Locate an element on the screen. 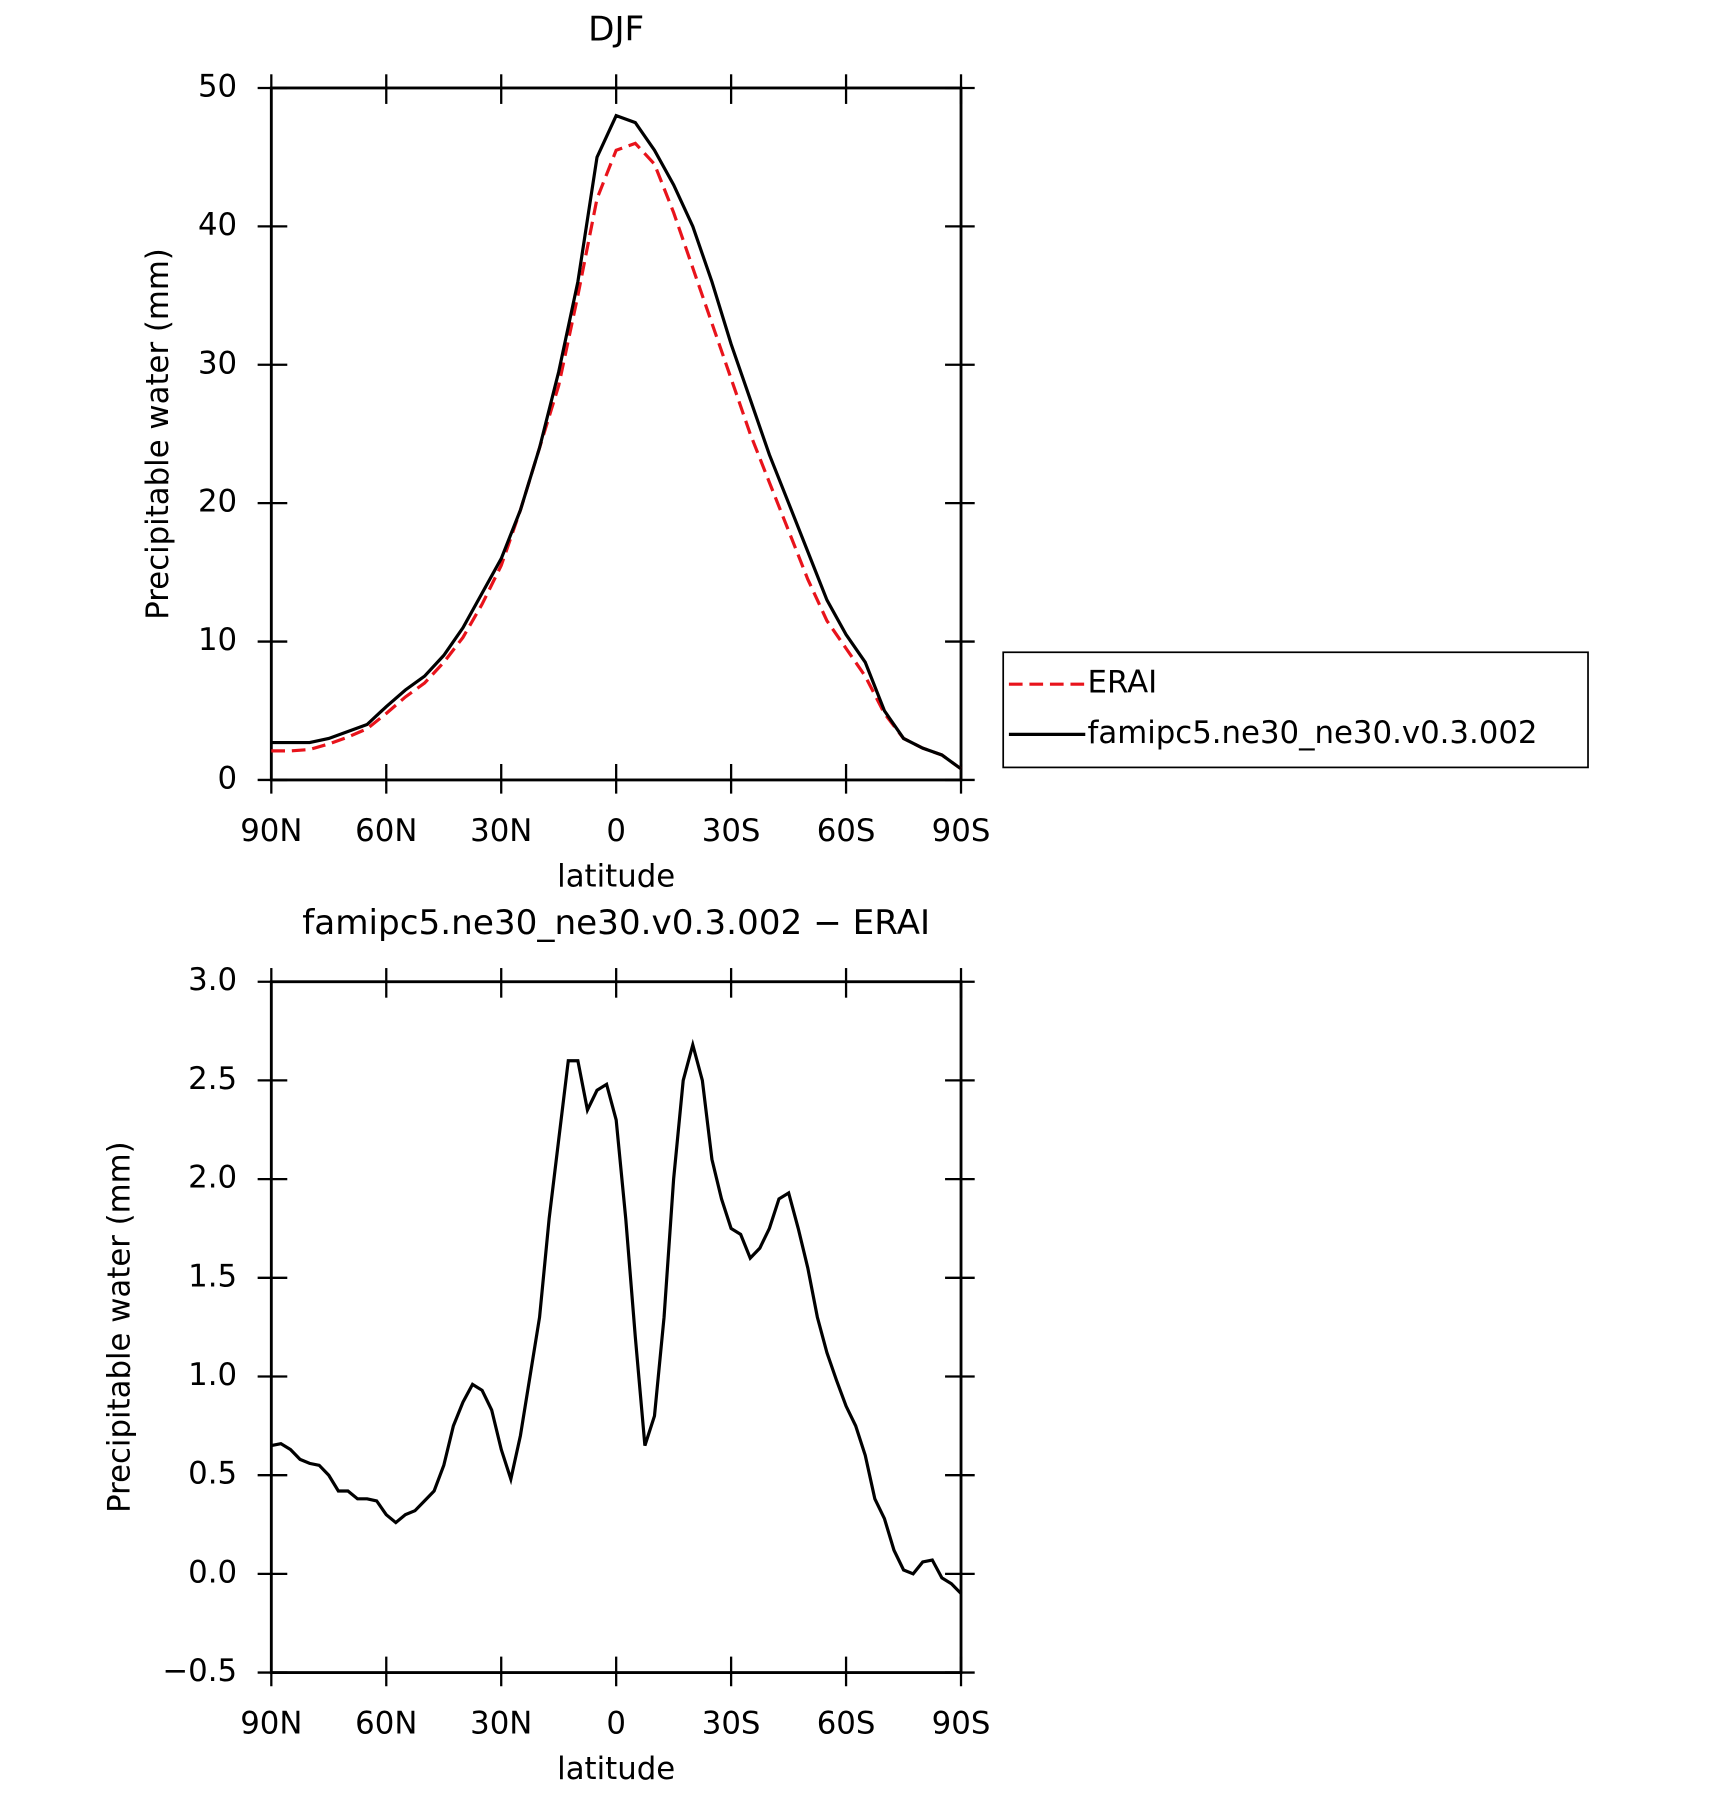 The image size is (1710, 1805). y-tick-label: 50 is located at coordinates (217, 86).